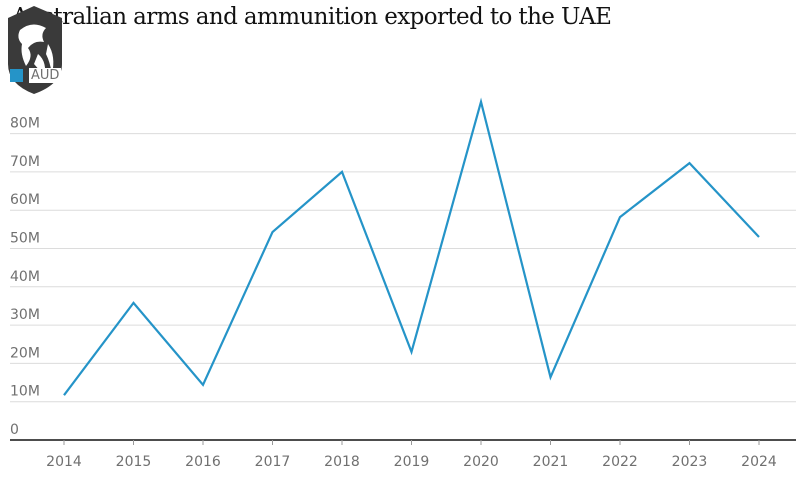 Image resolution: width=810 pixels, height=485 pixels. What do you see at coordinates (25, 200) in the screenshot?
I see `y-tick-label: 60M` at bounding box center [25, 200].